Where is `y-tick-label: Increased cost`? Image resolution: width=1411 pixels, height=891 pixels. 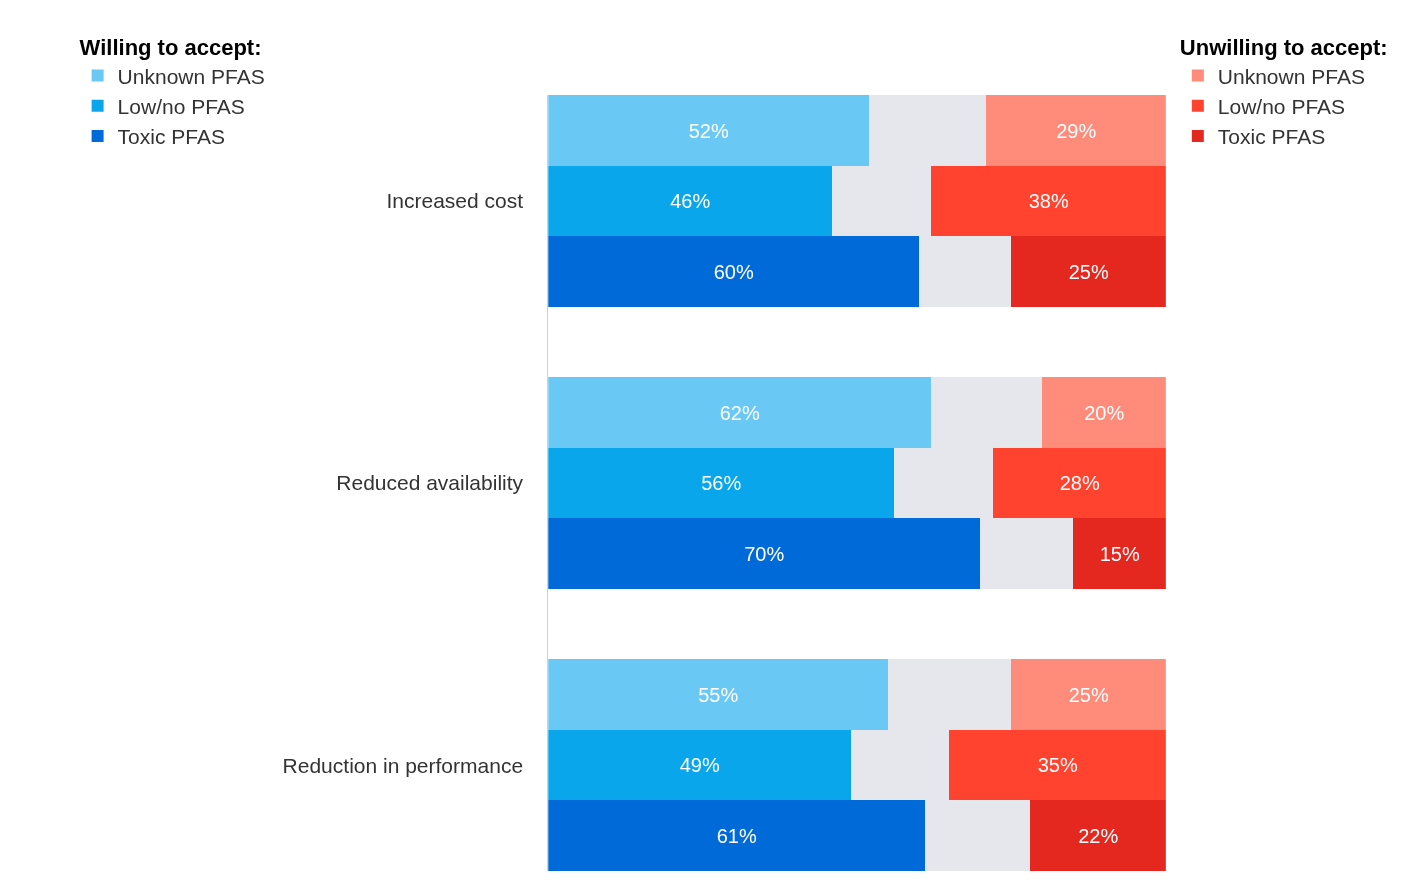 y-tick-label: Increased cost is located at coordinates (455, 201).